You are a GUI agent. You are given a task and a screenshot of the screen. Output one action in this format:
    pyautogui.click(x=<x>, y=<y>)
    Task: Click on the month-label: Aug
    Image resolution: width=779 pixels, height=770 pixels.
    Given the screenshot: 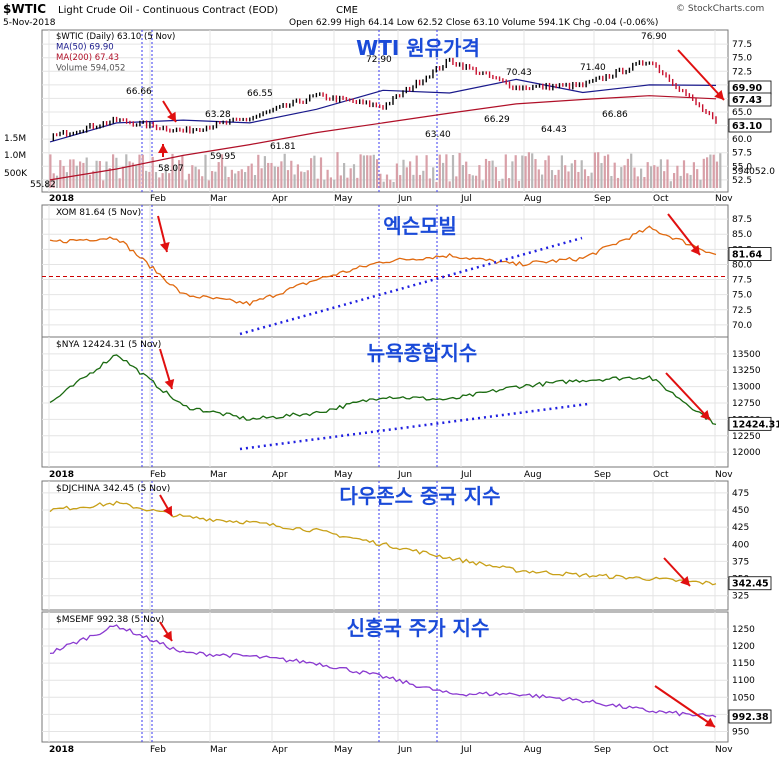 What is the action you would take?
    pyautogui.click(x=533, y=750)
    